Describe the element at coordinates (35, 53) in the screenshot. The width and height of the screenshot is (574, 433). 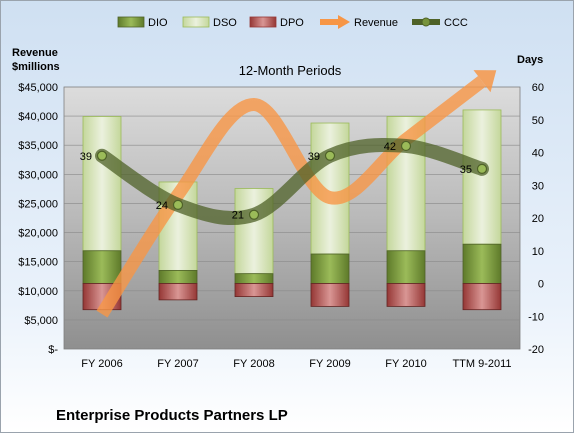
I see `y-left-title-line1: Revenue` at that location.